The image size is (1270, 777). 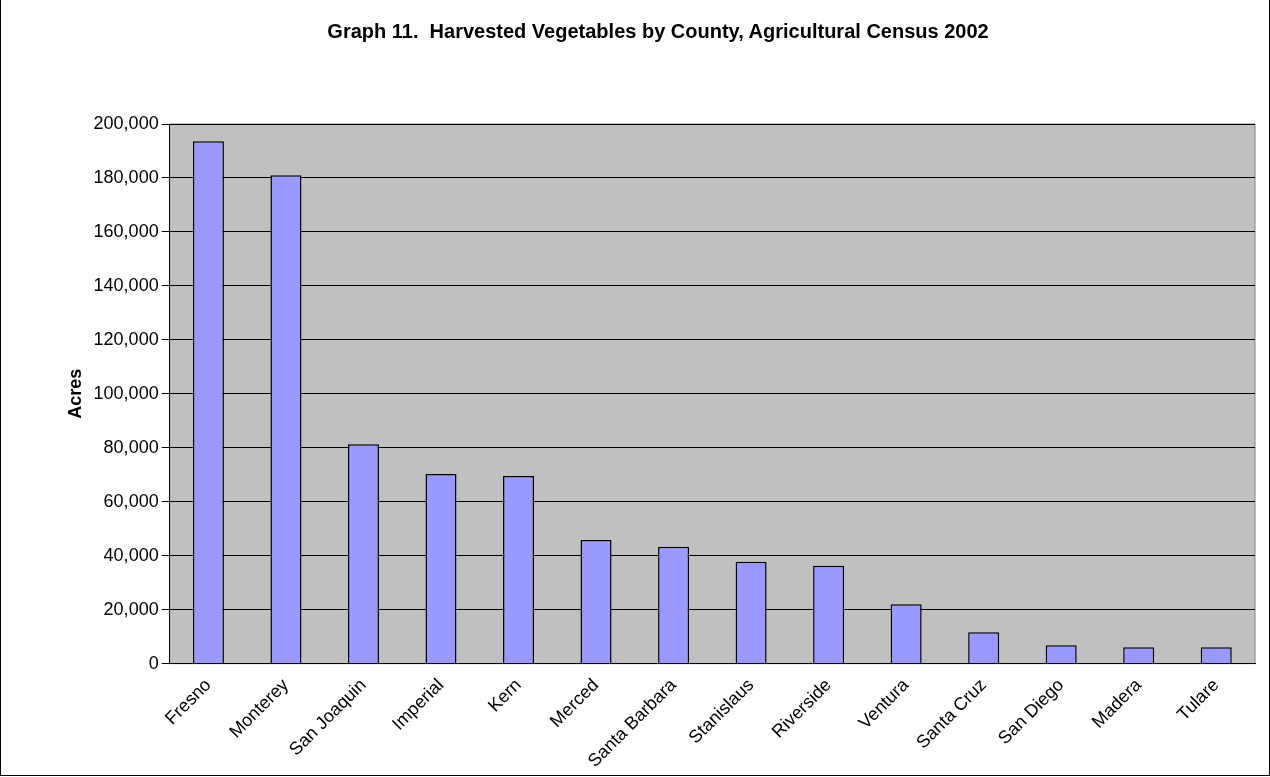 What do you see at coordinates (153, 662) in the screenshot?
I see `y-tick-label: 0` at bounding box center [153, 662].